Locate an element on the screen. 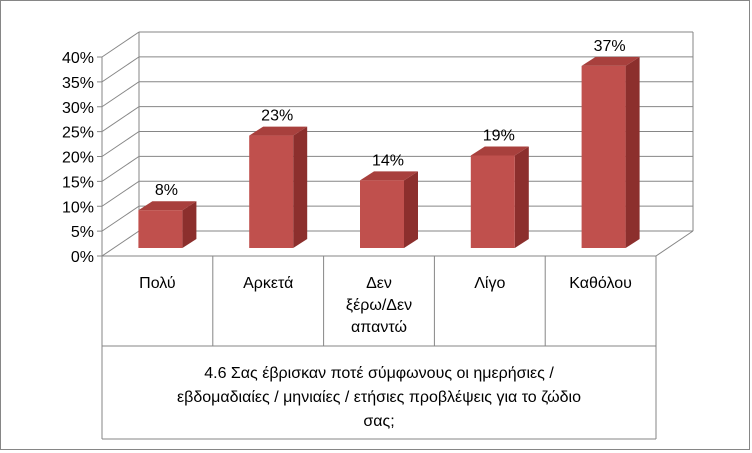 This screenshot has height=453, width=752. data-label: 37% is located at coordinates (610, 46).